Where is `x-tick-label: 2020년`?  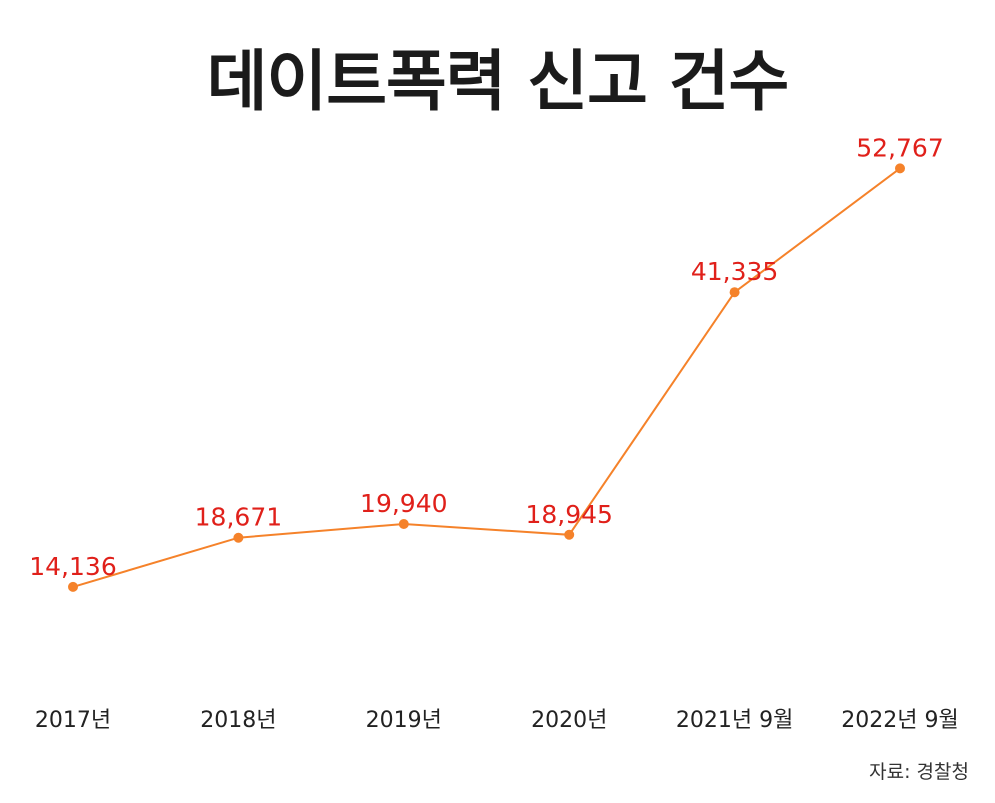 x-tick-label: 2020년 is located at coordinates (569, 720).